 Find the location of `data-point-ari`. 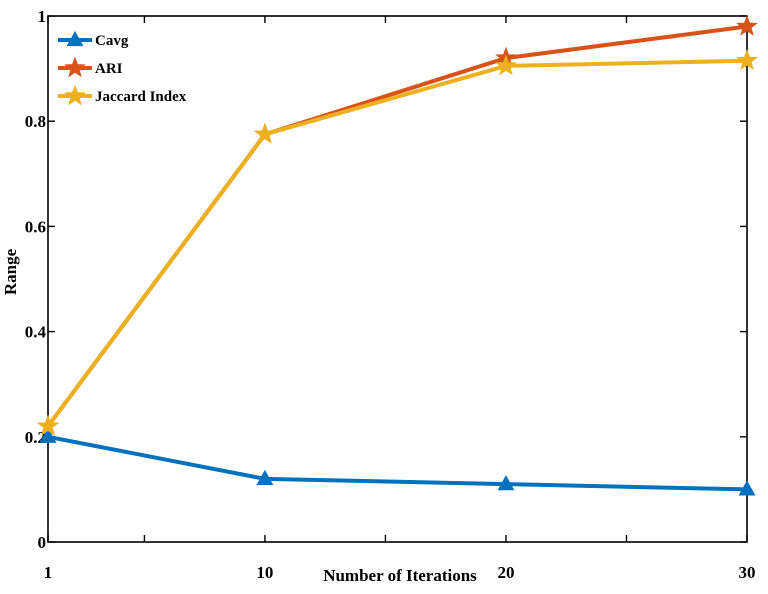

data-point-ari is located at coordinates (747, 25).